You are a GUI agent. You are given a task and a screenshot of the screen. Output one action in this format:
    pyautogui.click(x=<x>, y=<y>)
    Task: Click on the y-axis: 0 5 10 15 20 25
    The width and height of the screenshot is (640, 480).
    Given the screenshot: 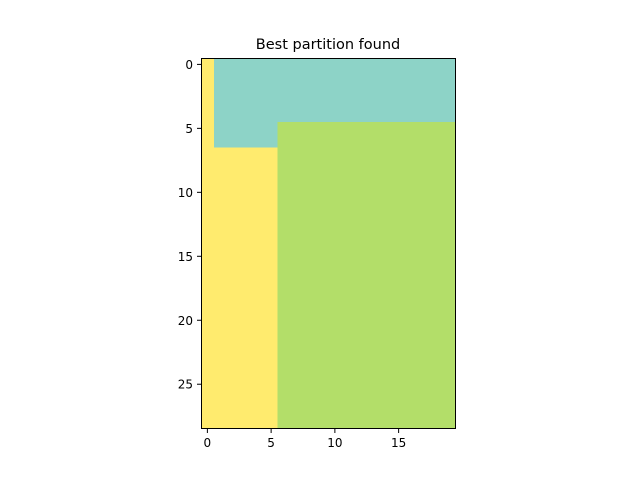 What is the action you would take?
    pyautogui.click(x=189, y=225)
    